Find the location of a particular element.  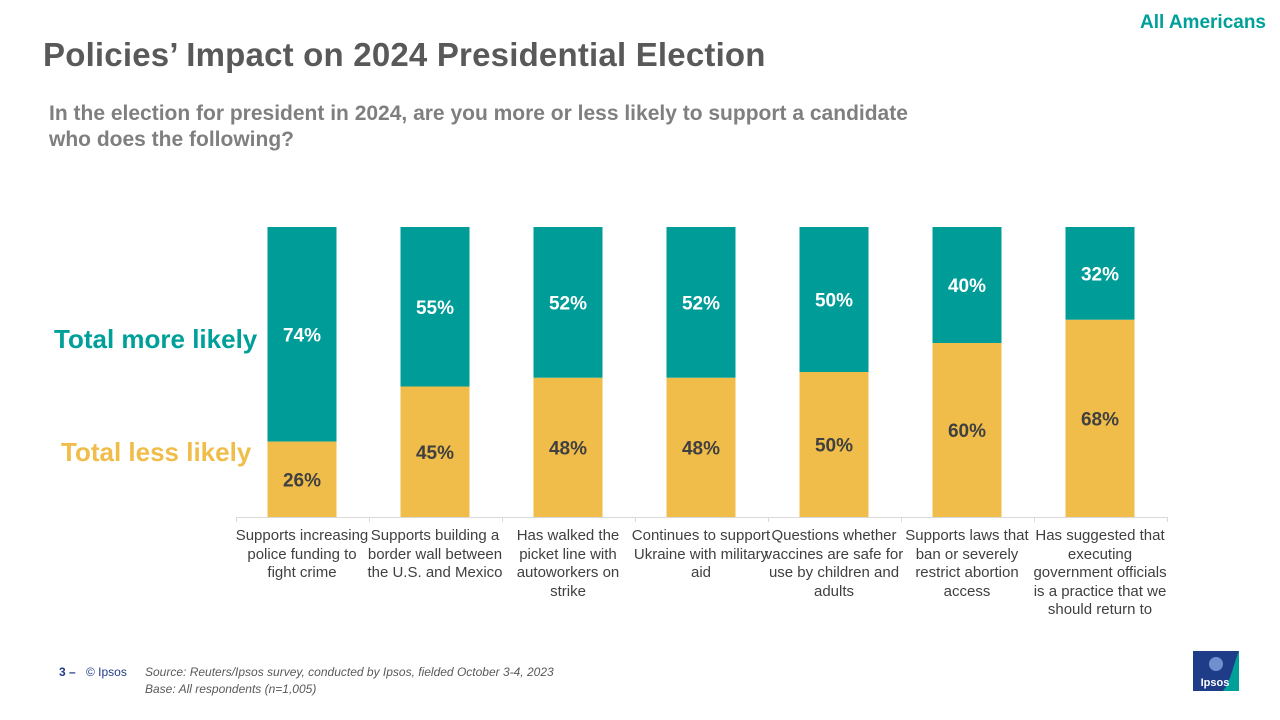

base-text: Base: All respondents (n=1,005) is located at coordinates (231, 689).